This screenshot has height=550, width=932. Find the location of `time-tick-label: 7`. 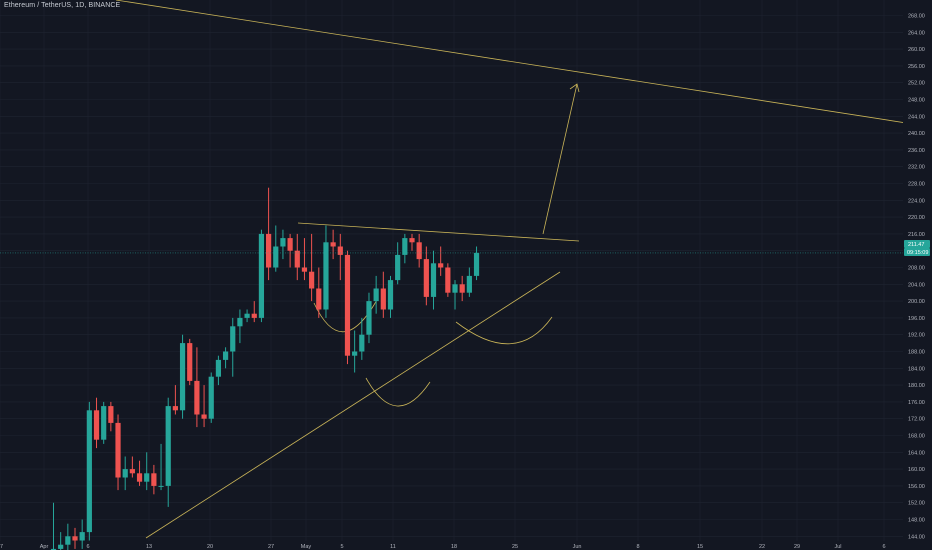

time-tick-label: 7 is located at coordinates (1, 547).